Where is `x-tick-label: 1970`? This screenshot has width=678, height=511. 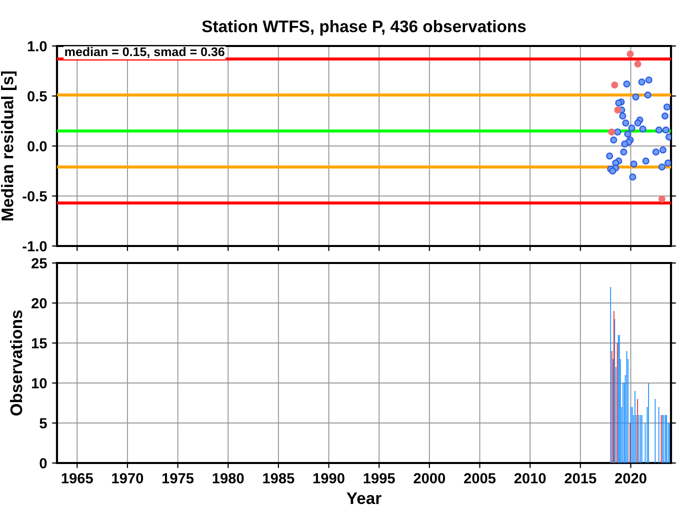
x-tick-label: 1970 is located at coordinates (128, 478).